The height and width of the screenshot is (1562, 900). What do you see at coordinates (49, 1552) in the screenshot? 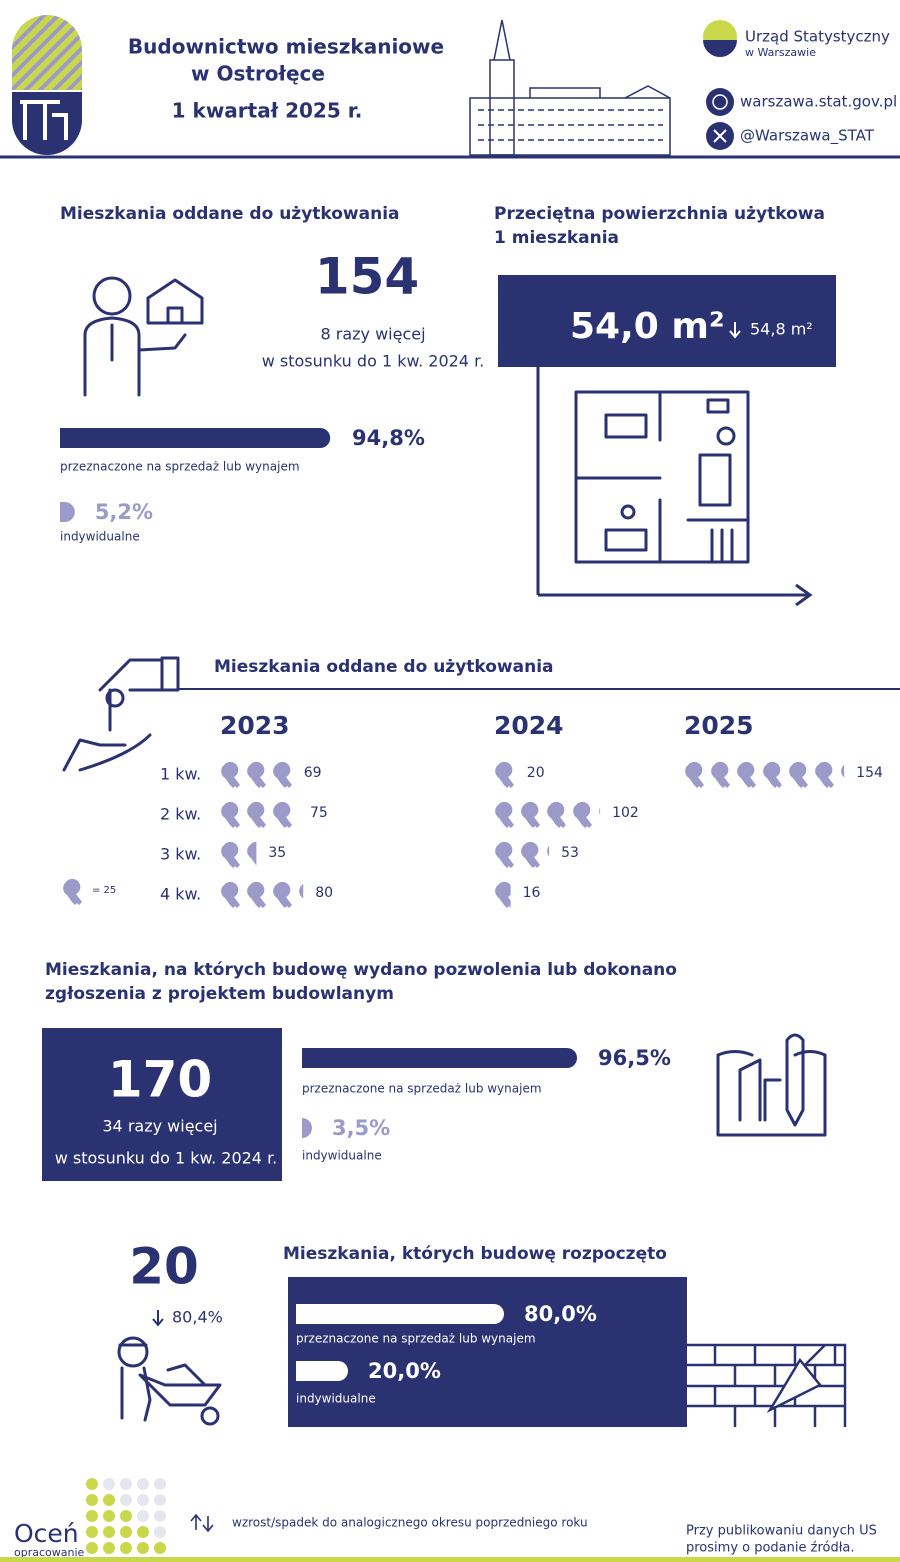
I see `rate-sub: opracowanie` at bounding box center [49, 1552].